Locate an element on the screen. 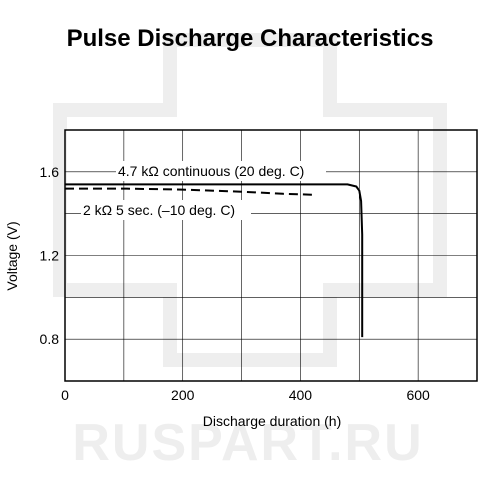  watermark-text: RUSPART.RU is located at coordinates (247, 443).